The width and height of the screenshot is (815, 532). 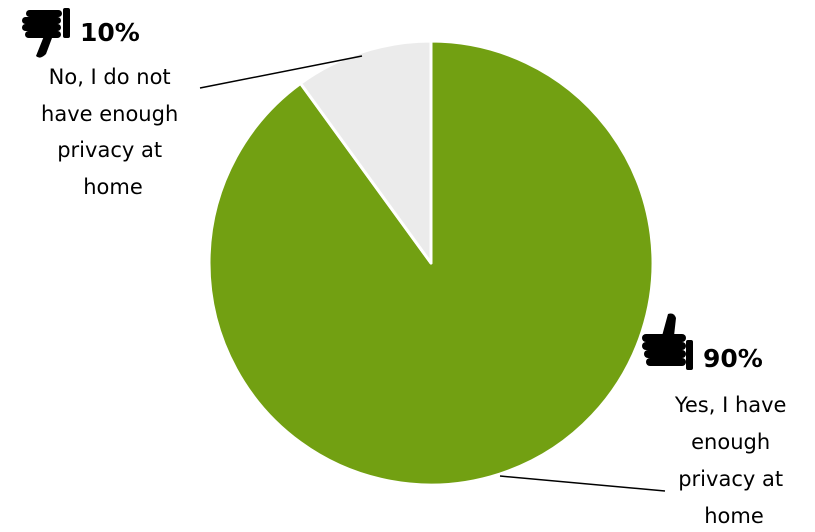 What do you see at coordinates (113, 132) in the screenshot?
I see `slice-no-category-label: No, I do not have enough privacy at home` at bounding box center [113, 132].